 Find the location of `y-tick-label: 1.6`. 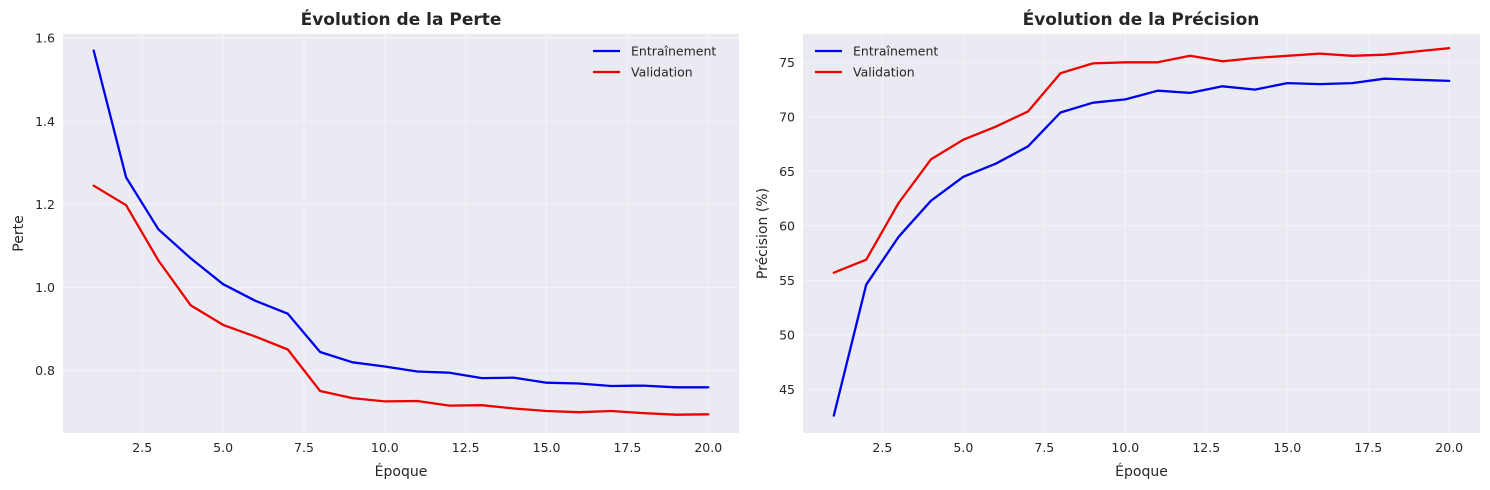

y-tick-label: 1.6 is located at coordinates (45, 38).